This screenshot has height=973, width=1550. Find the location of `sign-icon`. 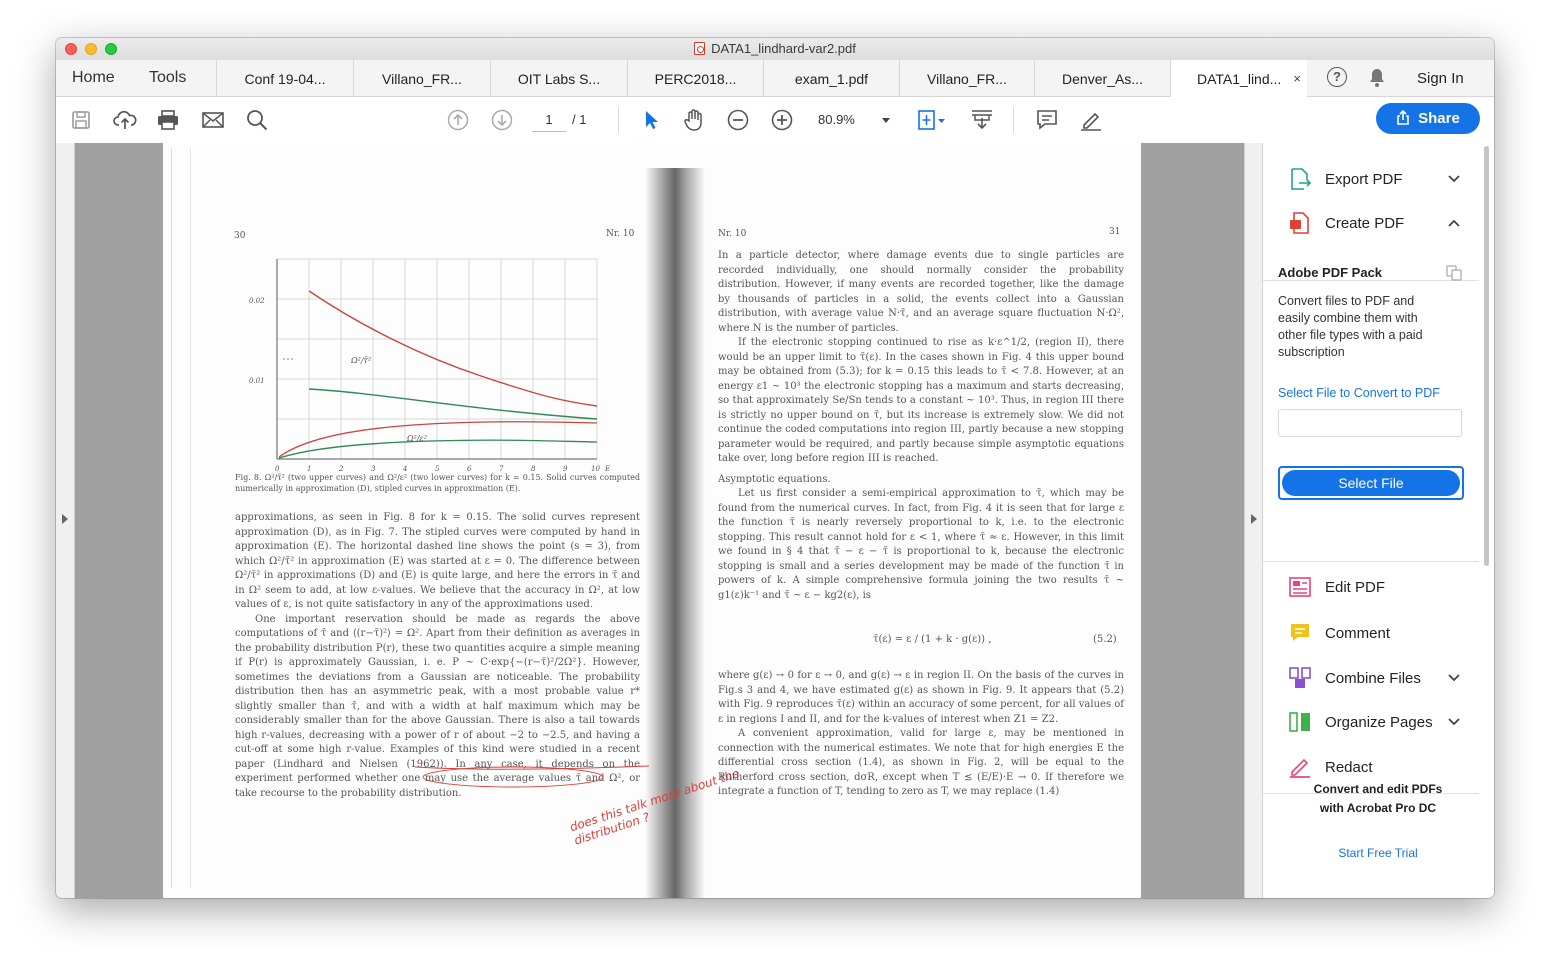

sign-icon is located at coordinates (1091, 120).